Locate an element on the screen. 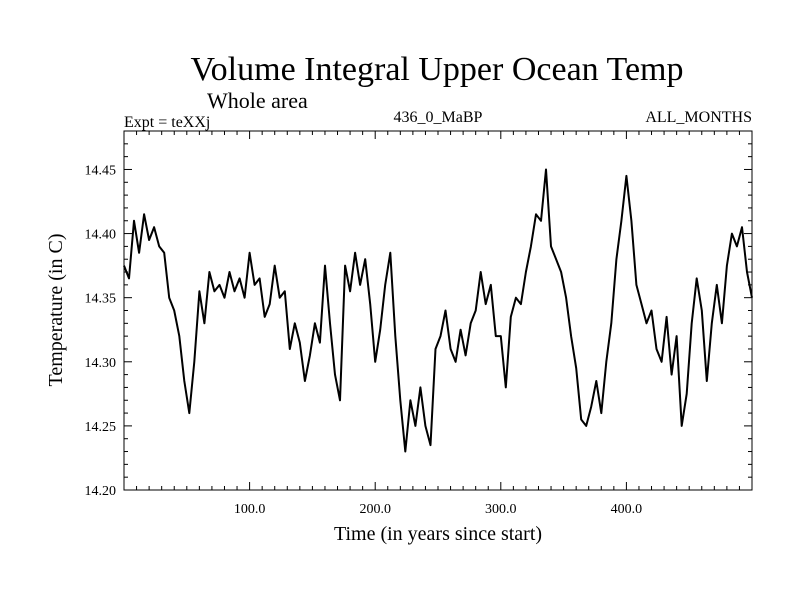 The width and height of the screenshot is (800, 600). x-tick-label: 200.0 is located at coordinates (375, 509).